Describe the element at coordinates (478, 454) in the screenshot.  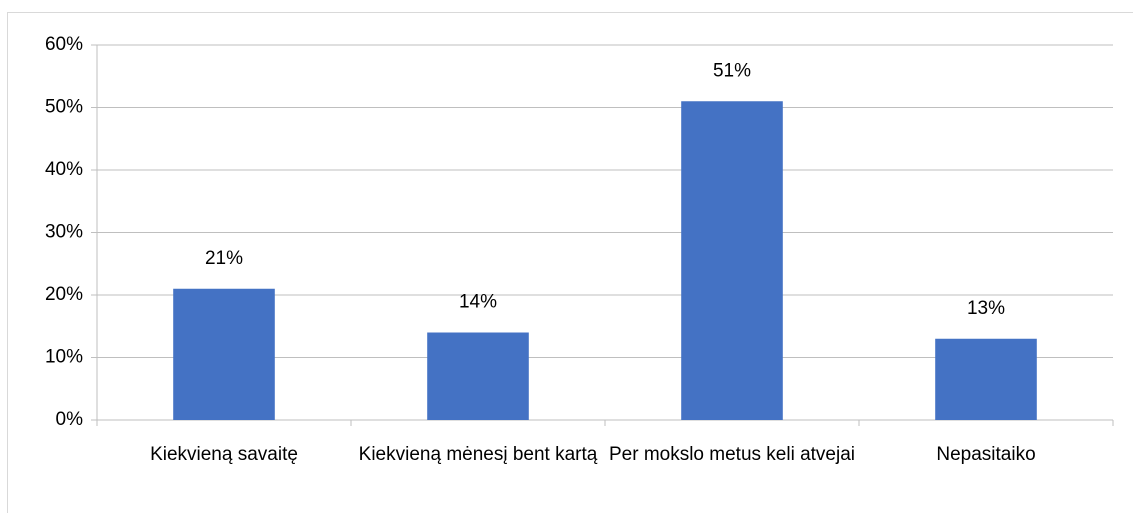
I see `x-tick-label: Kiekvieną mėnesį bent kartą` at that location.